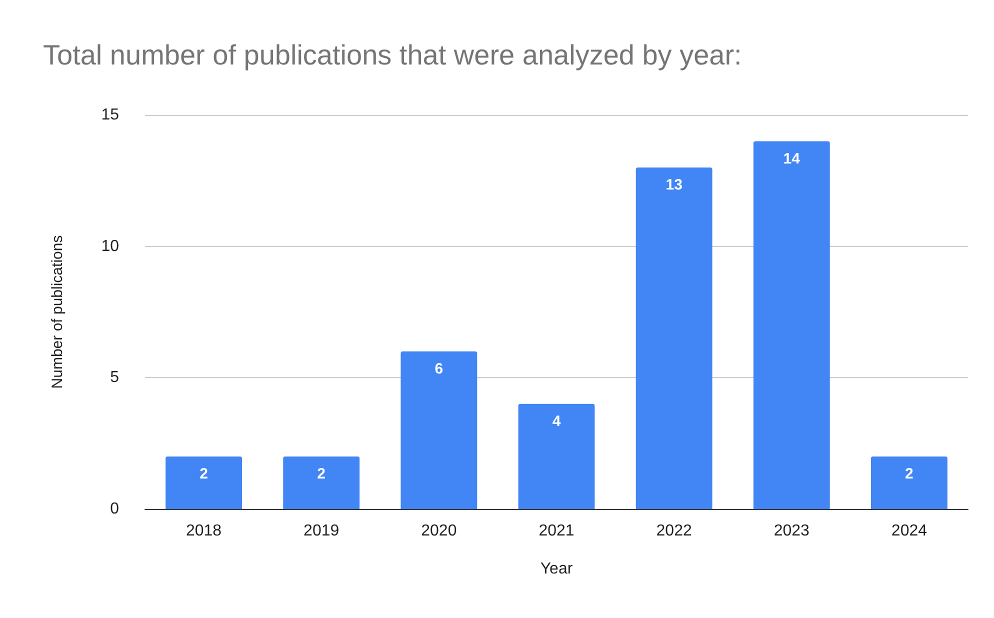  What do you see at coordinates (909, 531) in the screenshot?
I see `x-tick-label: 2024` at bounding box center [909, 531].